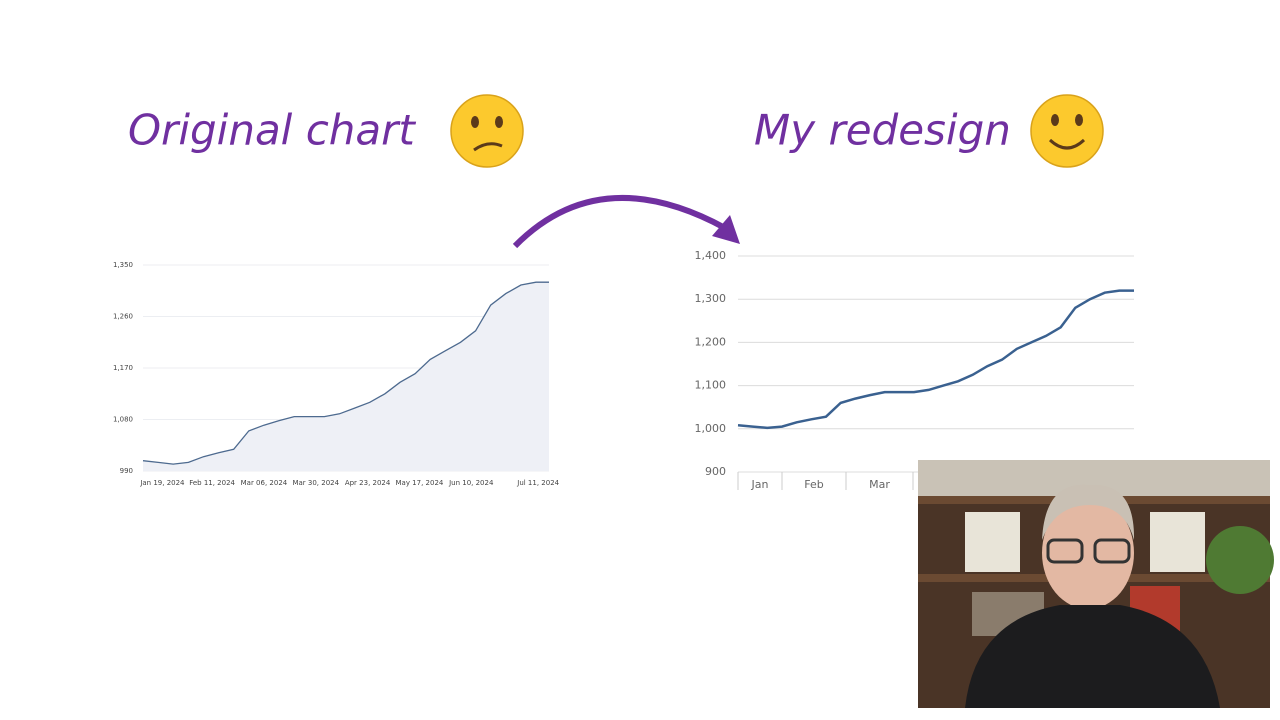 The height and width of the screenshot is (720, 1280). What do you see at coordinates (1096, 584) in the screenshot?
I see `webcam` at bounding box center [1096, 584].